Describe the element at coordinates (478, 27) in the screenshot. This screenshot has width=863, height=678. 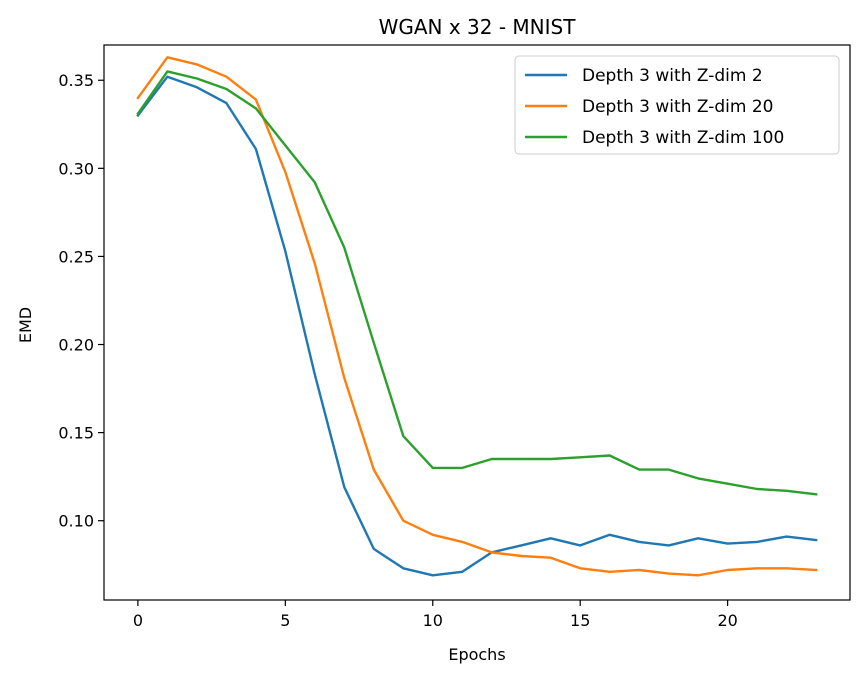
I see `chart-title: WGAN x 32 - MNIST` at that location.